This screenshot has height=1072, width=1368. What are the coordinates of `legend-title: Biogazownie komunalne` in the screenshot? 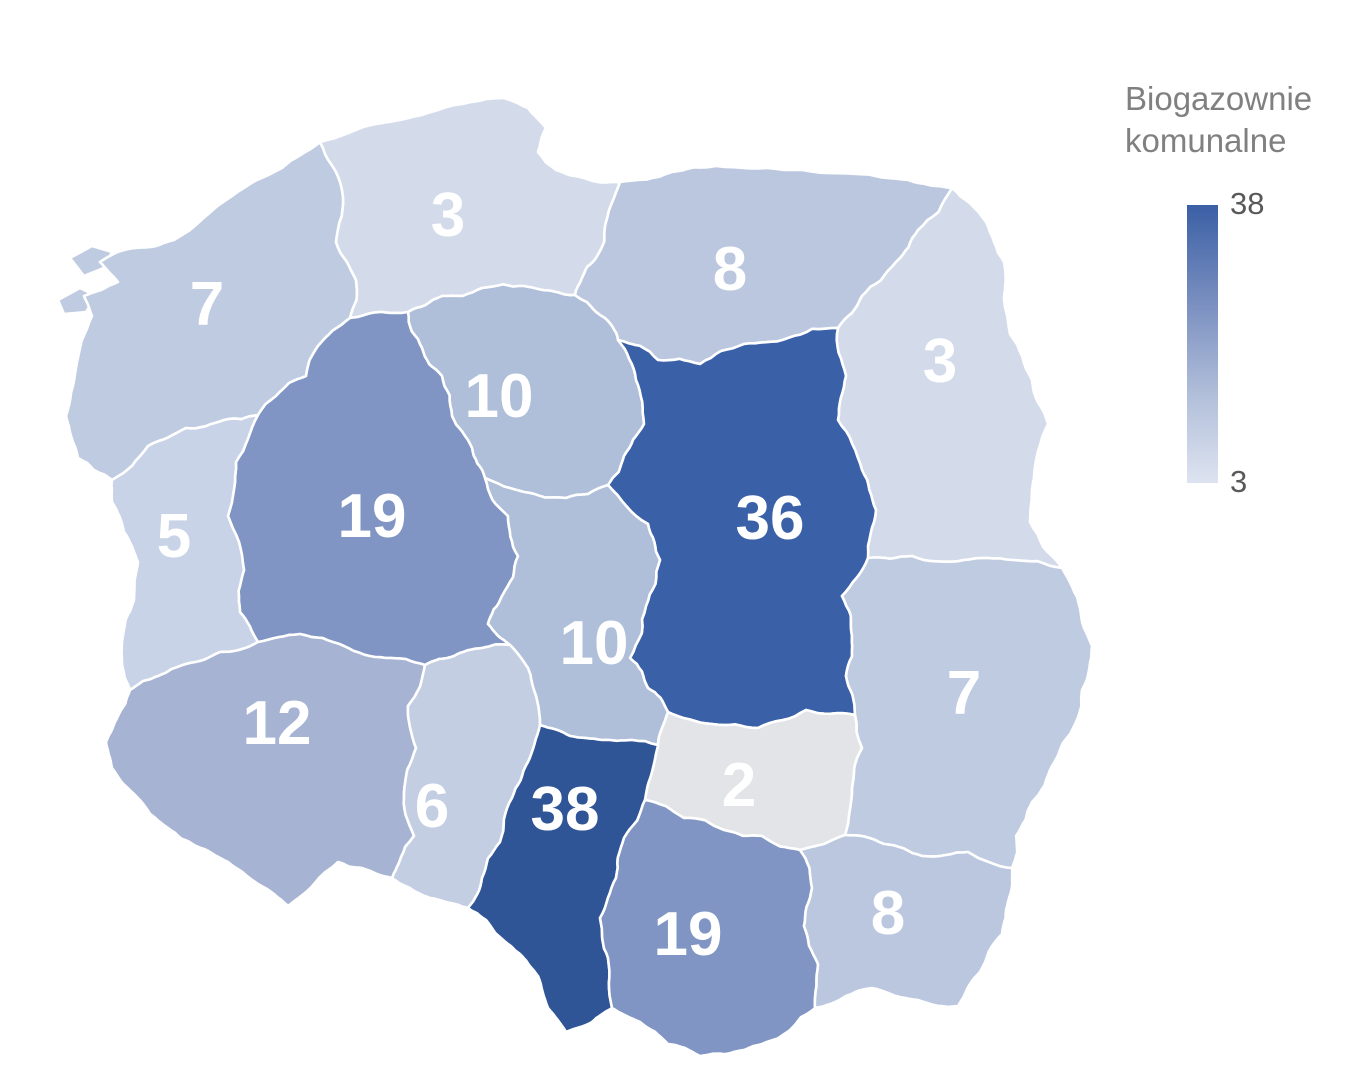 It's located at (1240, 120).